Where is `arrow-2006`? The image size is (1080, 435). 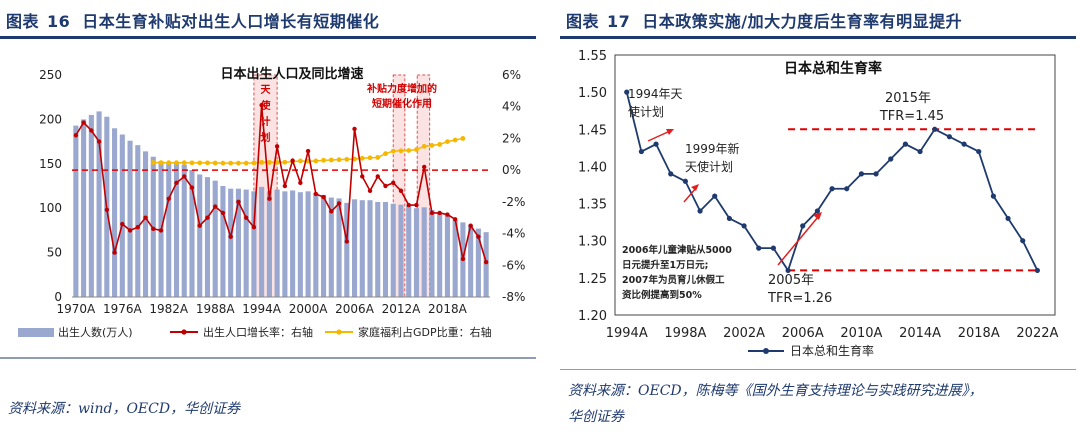 arrow-2006 is located at coordinates (798, 241).